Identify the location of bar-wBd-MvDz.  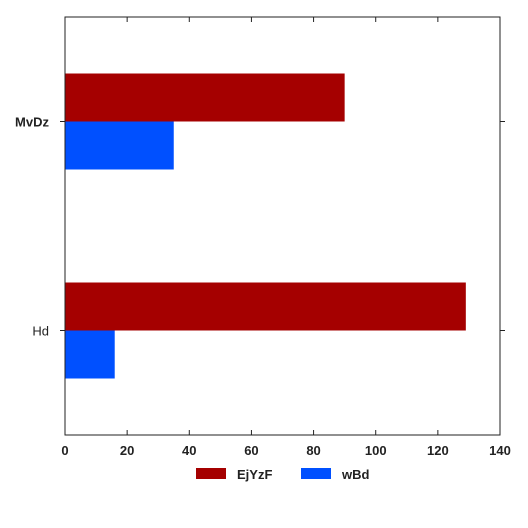
(119, 145).